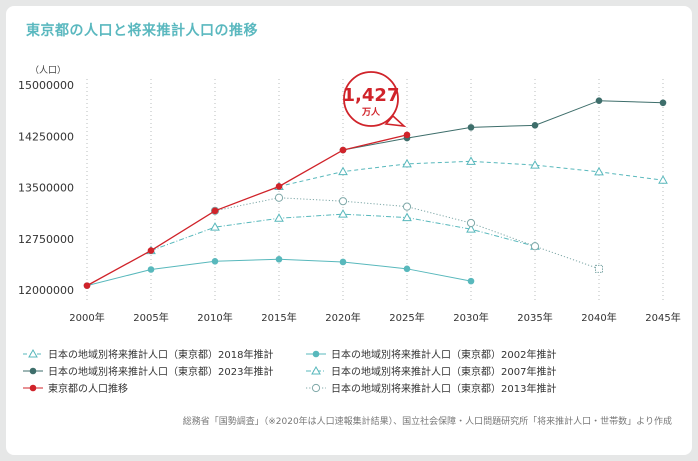 The height and width of the screenshot is (461, 698). What do you see at coordinates (395, 121) in the screenshot?
I see `callout-pointer` at bounding box center [395, 121].